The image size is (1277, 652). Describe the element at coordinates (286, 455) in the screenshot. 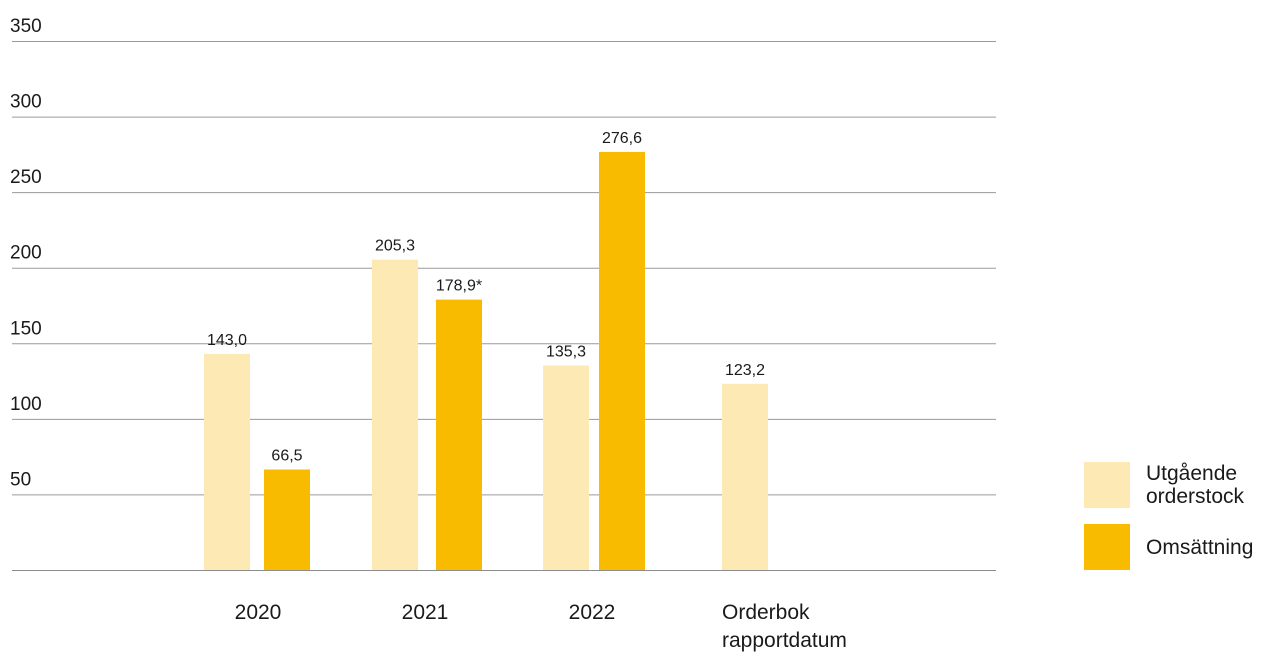

I see `data-label-oms-ttning-0: 66,5` at that location.